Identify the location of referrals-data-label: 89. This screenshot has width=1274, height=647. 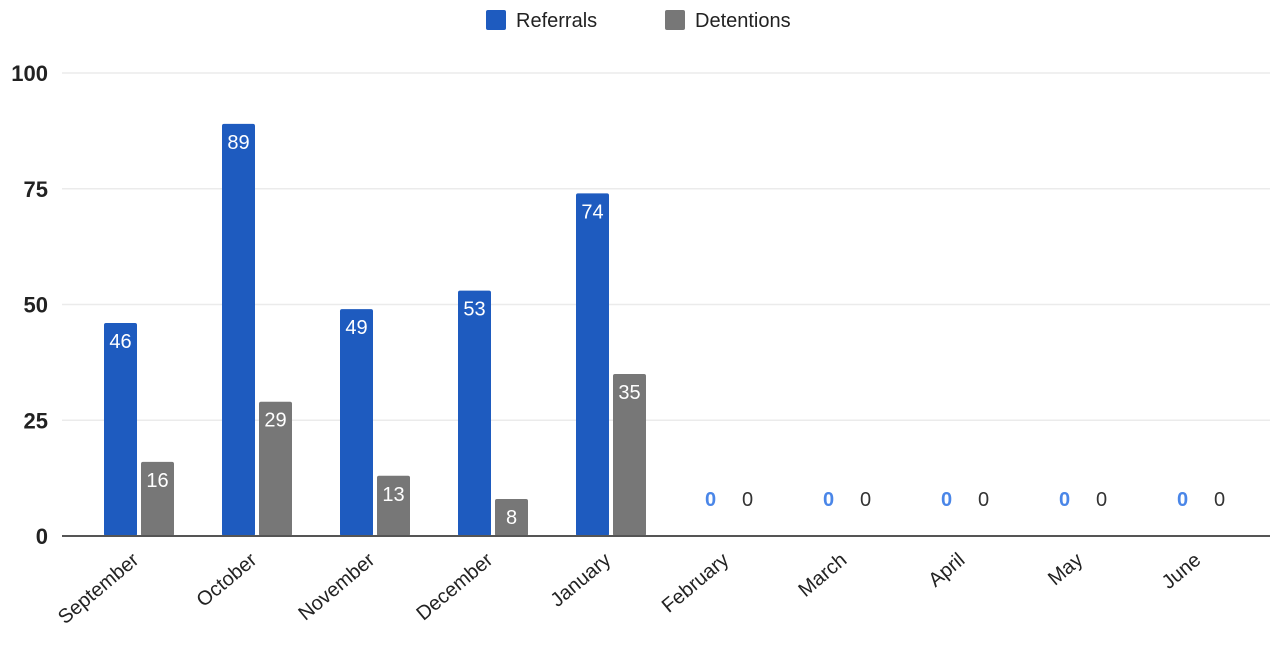
(238, 143).